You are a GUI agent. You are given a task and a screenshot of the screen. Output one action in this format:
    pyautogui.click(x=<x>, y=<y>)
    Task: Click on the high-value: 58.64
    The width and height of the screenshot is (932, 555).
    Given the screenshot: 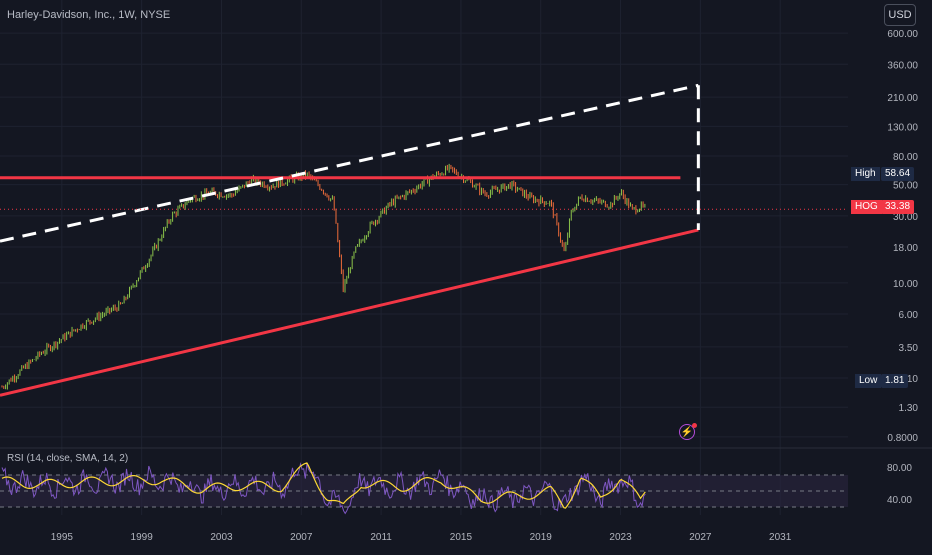 What is the action you would take?
    pyautogui.click(x=898, y=174)
    